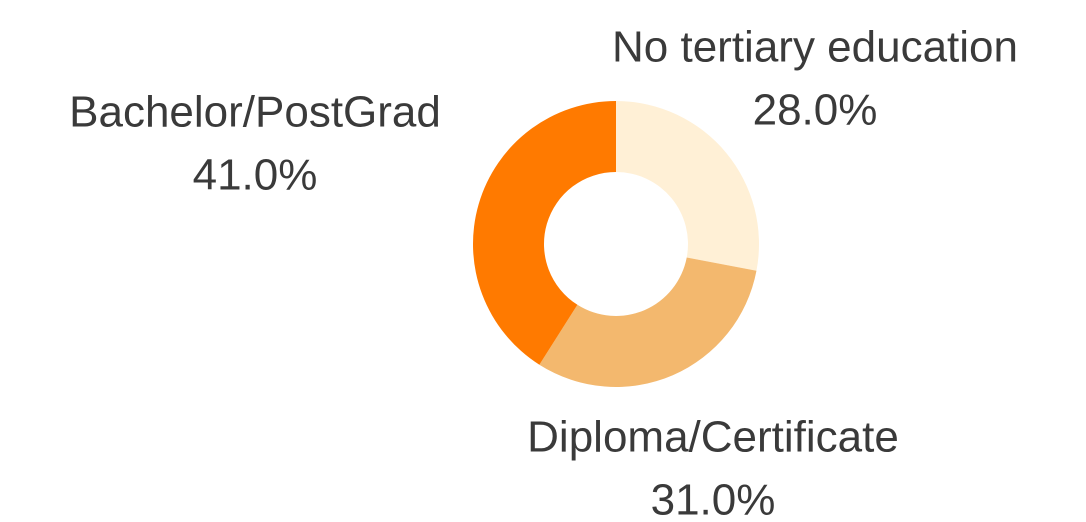 Image resolution: width=1086 pixels, height=522 pixels. I want to click on slice-label: Bachelor/PostGrad, so click(255, 112).